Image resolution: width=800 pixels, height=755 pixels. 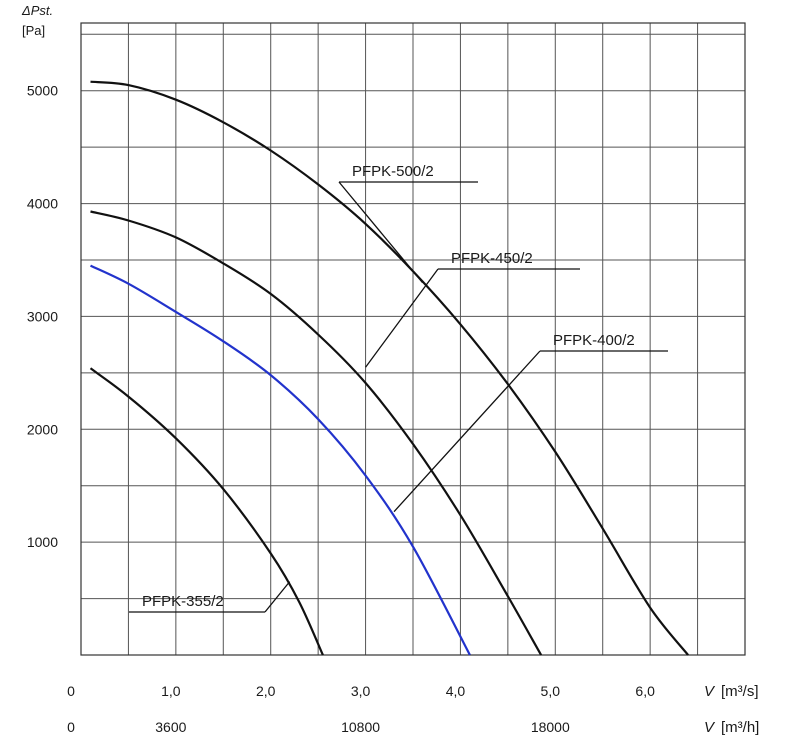 I want to click on x-axis-symbol-h: V, so click(x=710, y=727).